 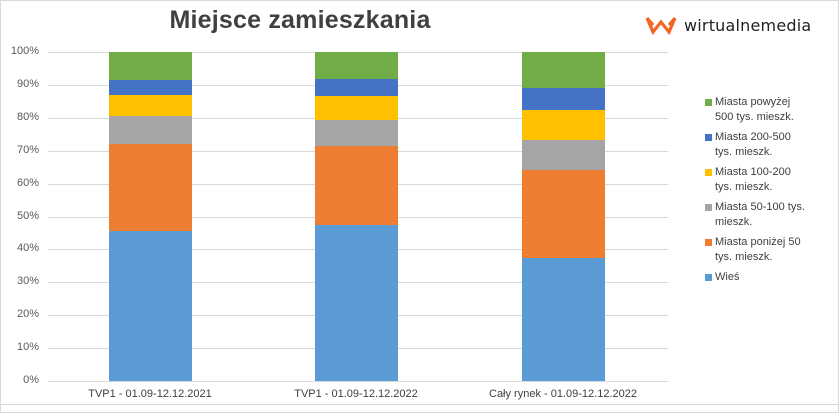 I want to click on y-tick-label: 100%, so click(x=24, y=51).